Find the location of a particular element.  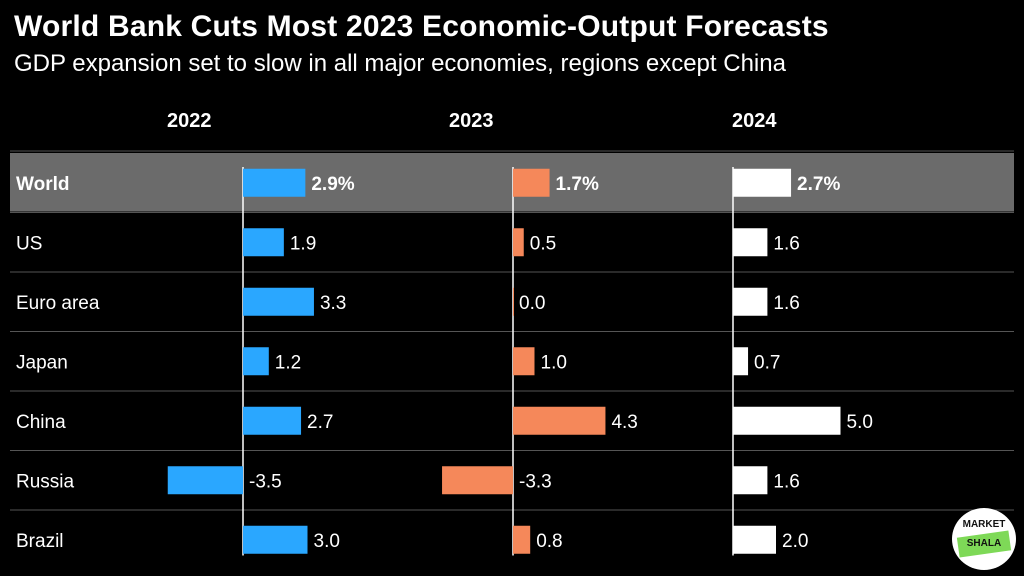

category-label: Brazil is located at coordinates (40, 541).